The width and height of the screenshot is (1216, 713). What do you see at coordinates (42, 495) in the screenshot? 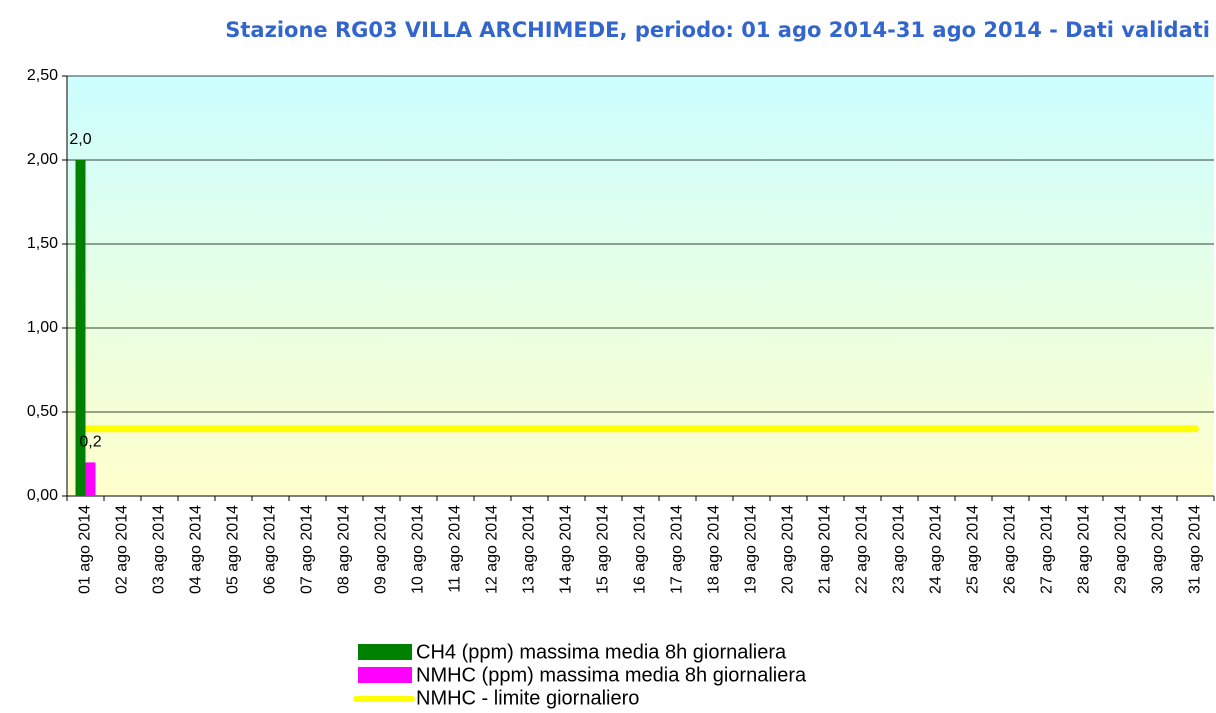
I see `y-tick-label: 0,00` at bounding box center [42, 495].